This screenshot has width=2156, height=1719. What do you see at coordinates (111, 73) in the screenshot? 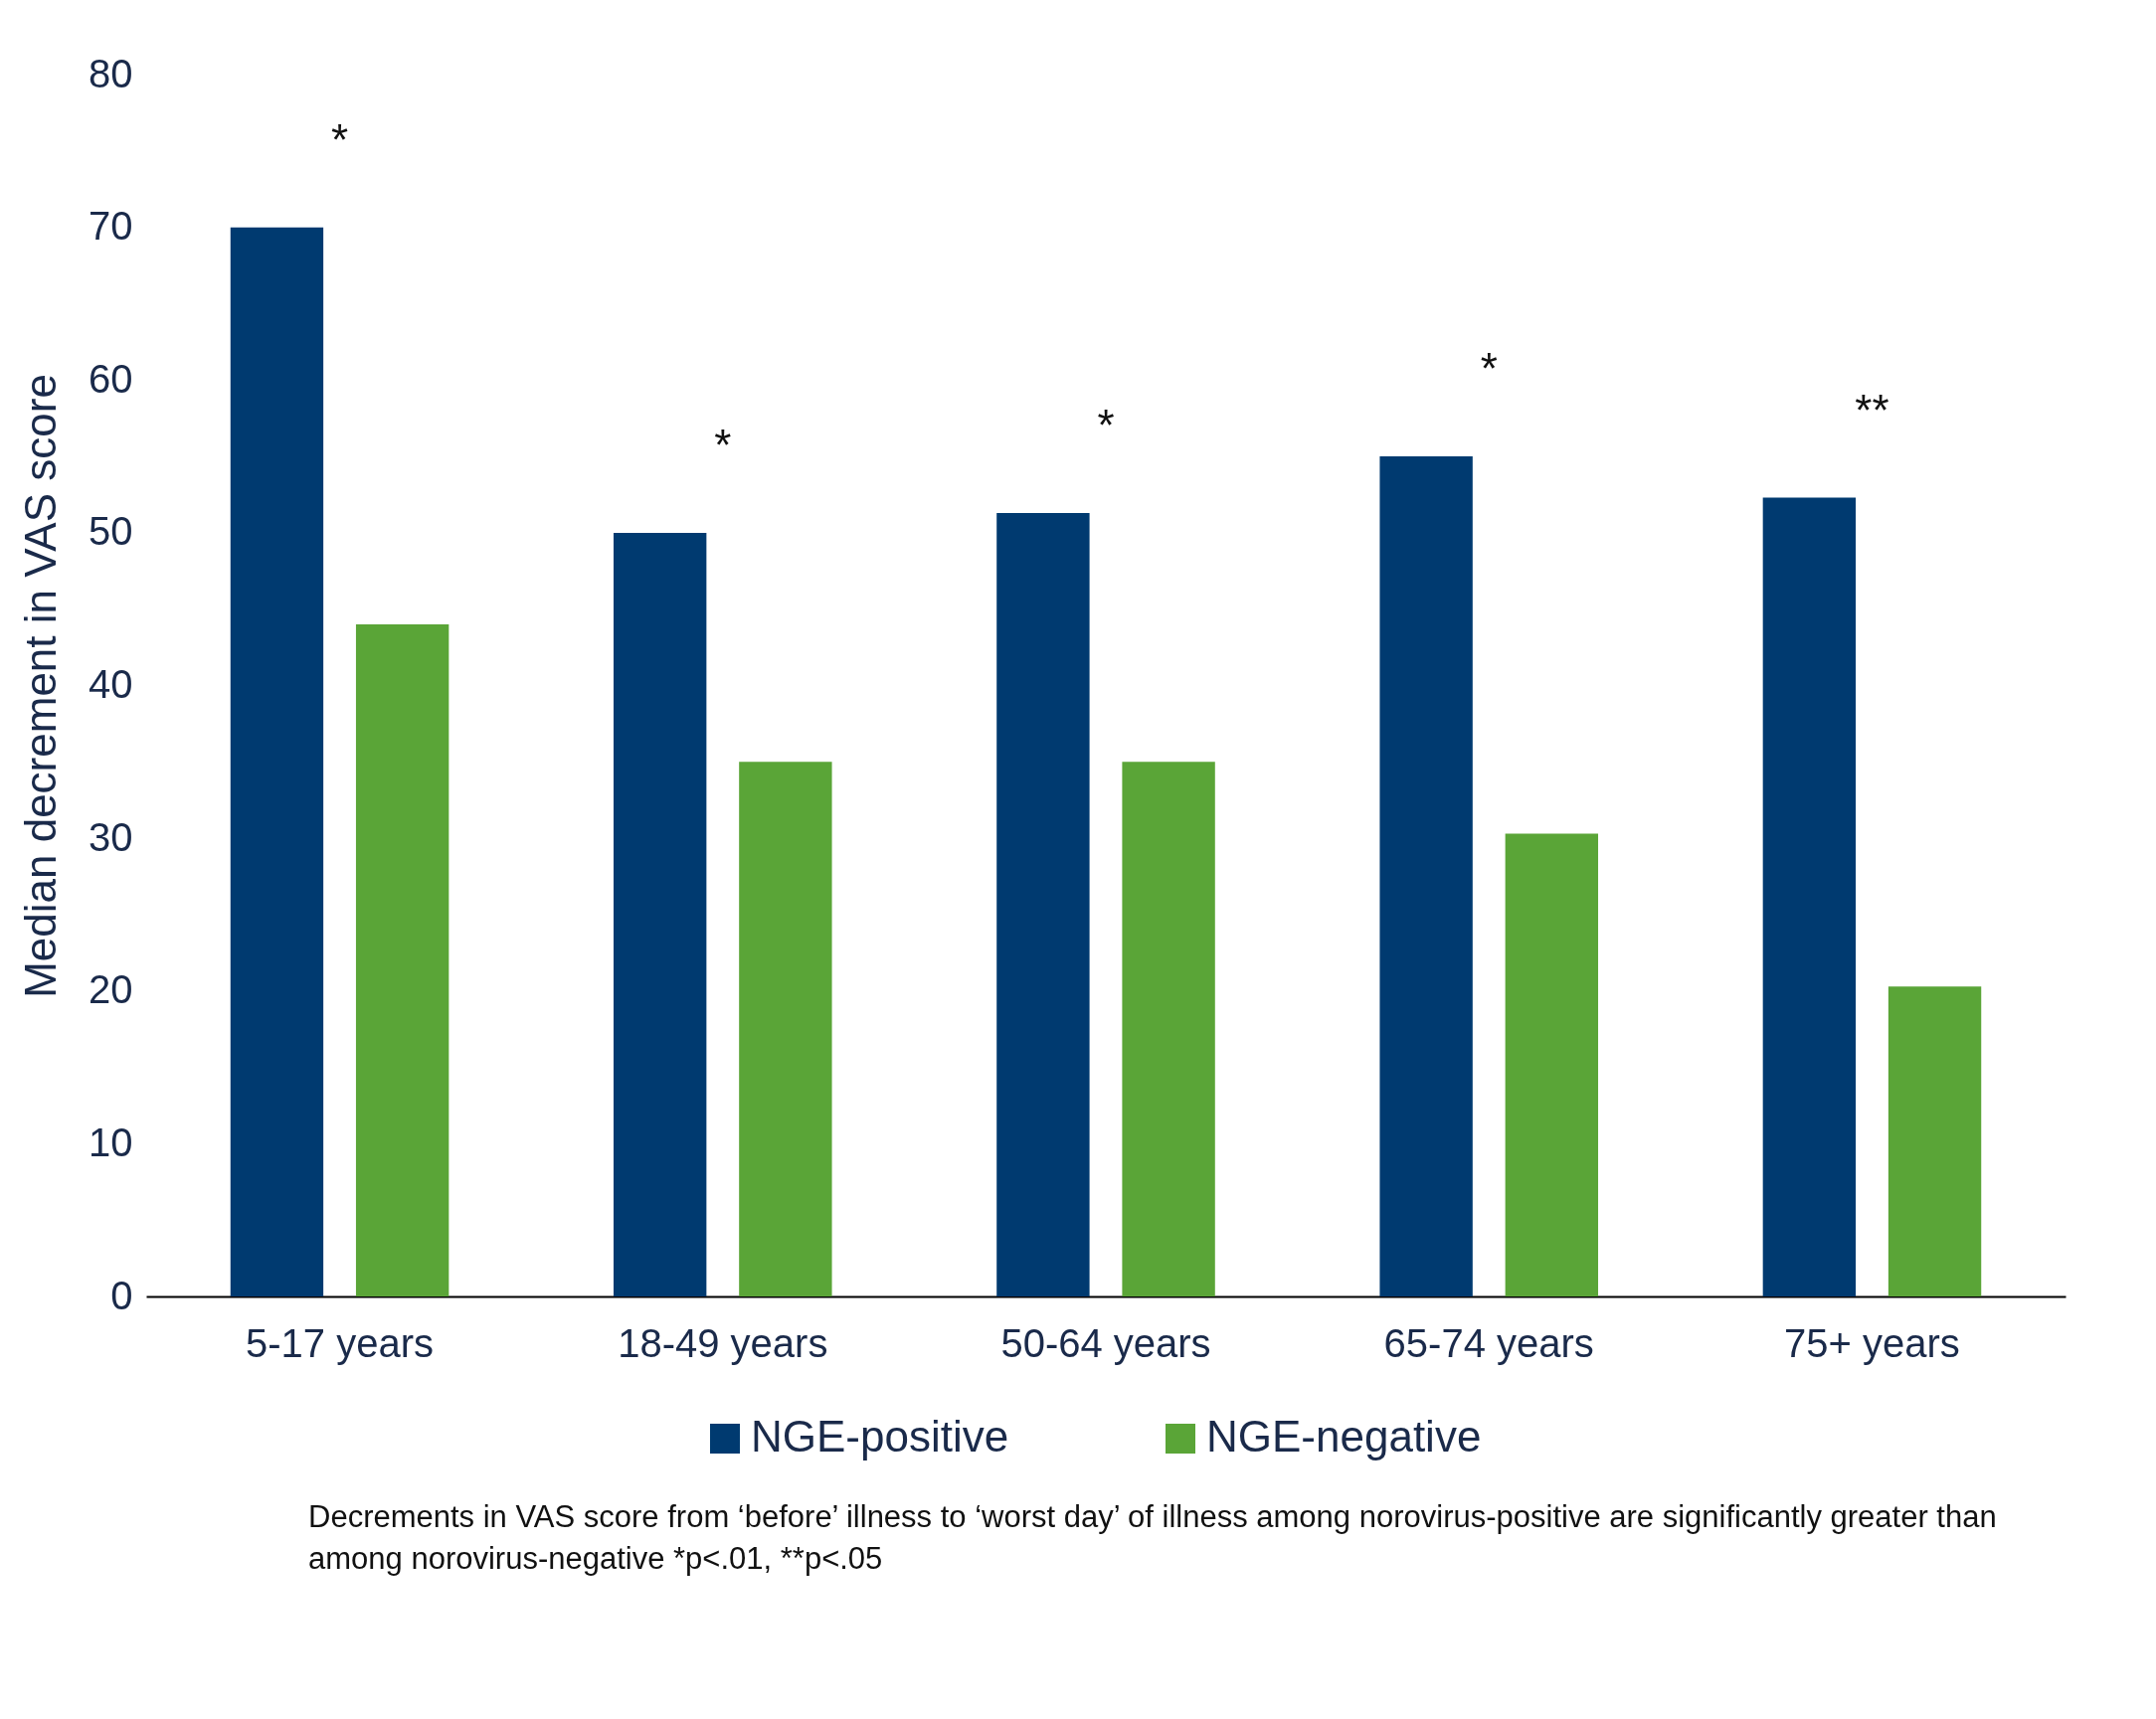
I see `y-tick-label: 80` at bounding box center [111, 73].